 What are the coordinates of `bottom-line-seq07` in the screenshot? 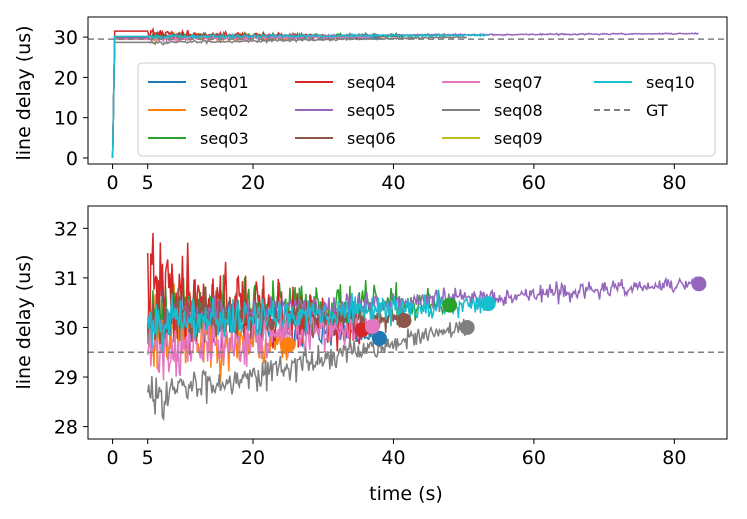 It's located at (259, 347).